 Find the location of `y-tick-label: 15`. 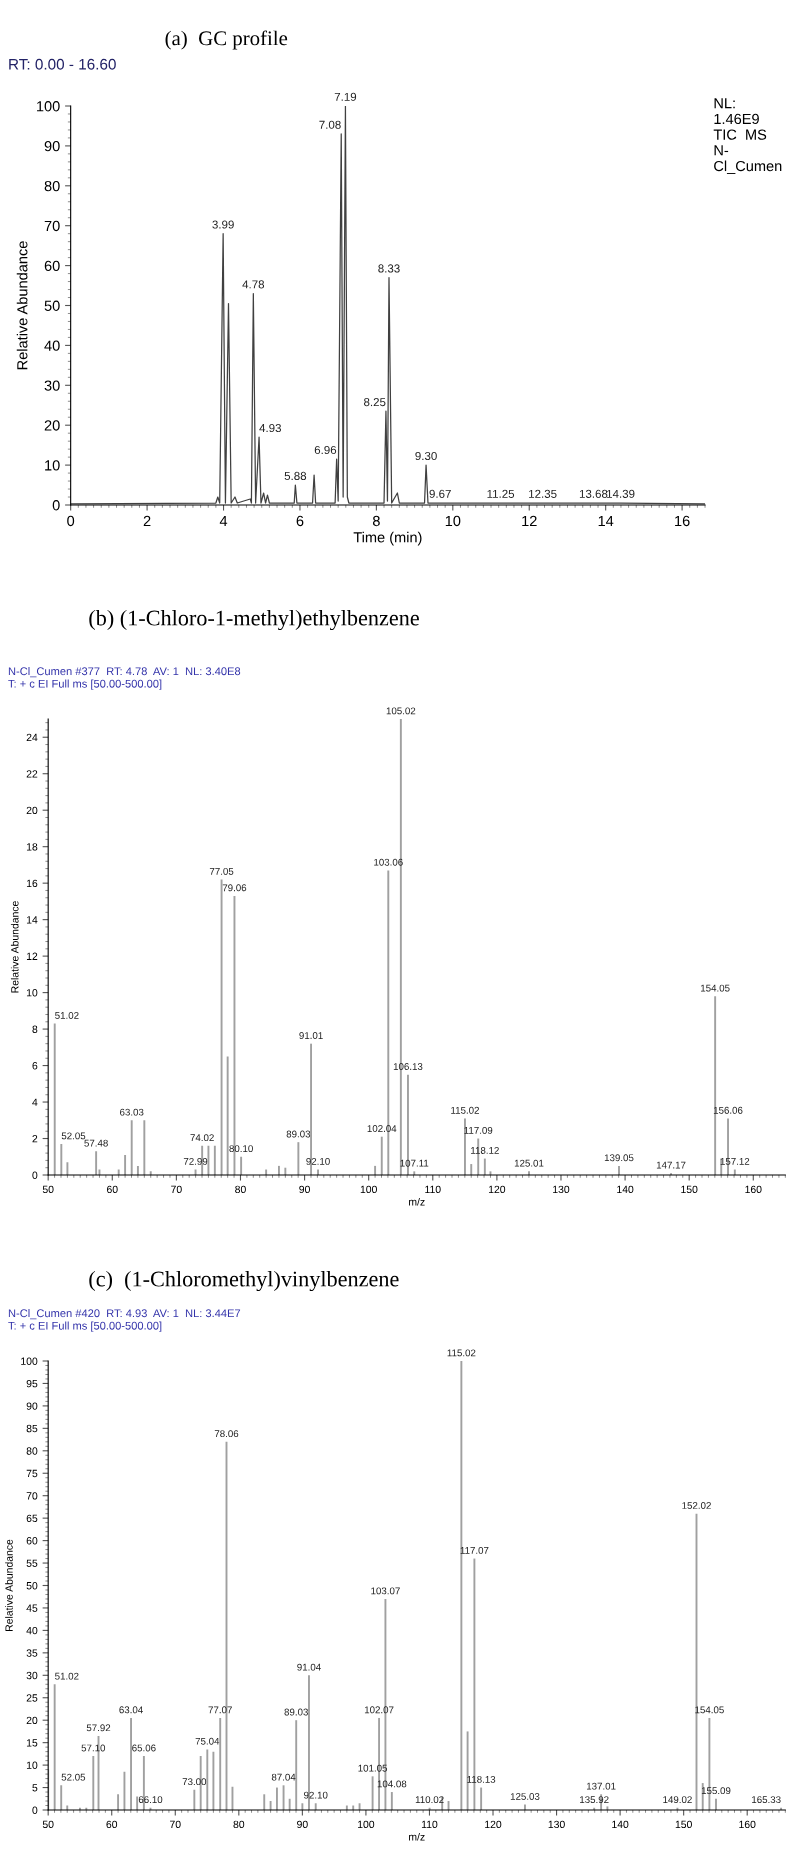

y-tick-label: 15 is located at coordinates (32, 1743).